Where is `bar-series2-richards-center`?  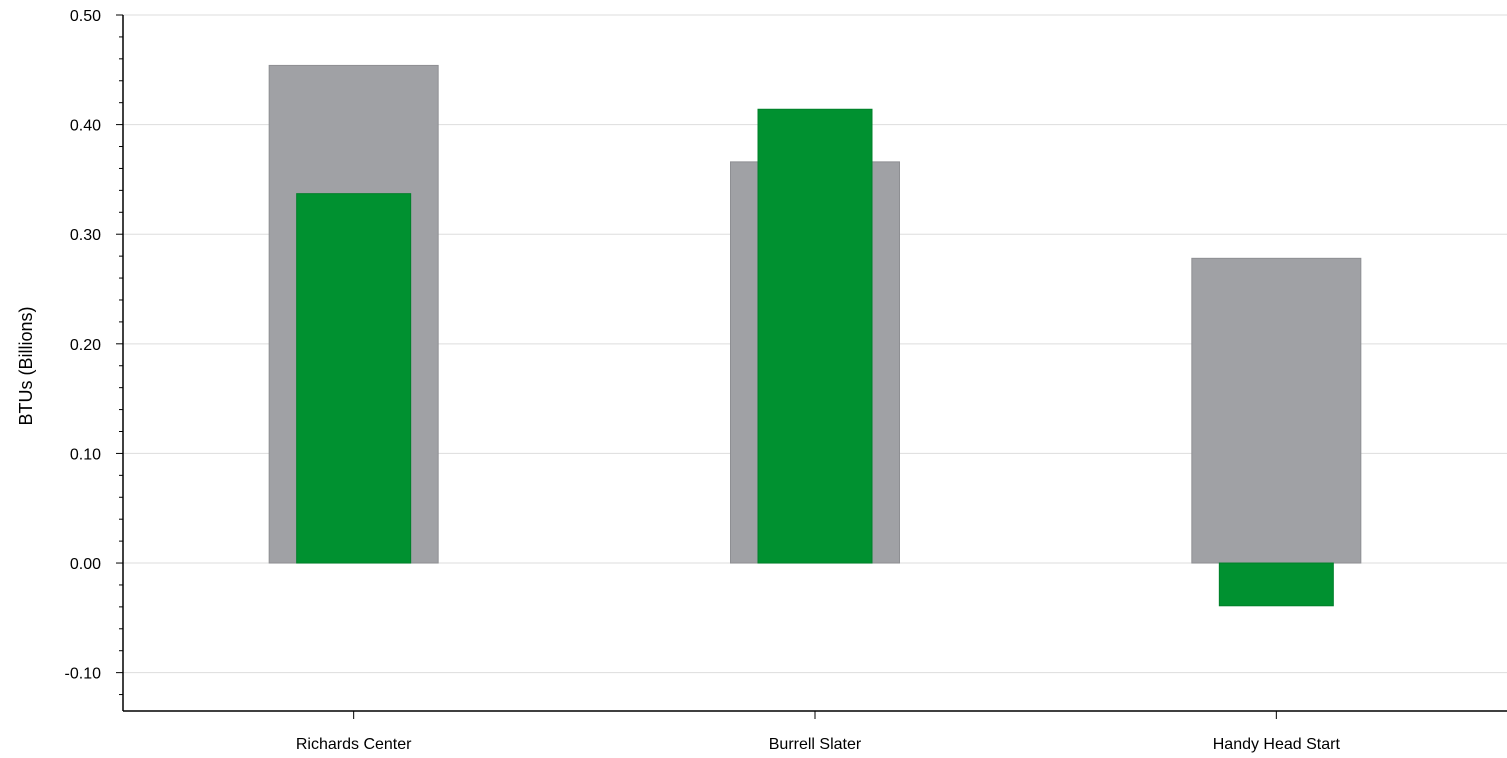 bar-series2-richards-center is located at coordinates (354, 378).